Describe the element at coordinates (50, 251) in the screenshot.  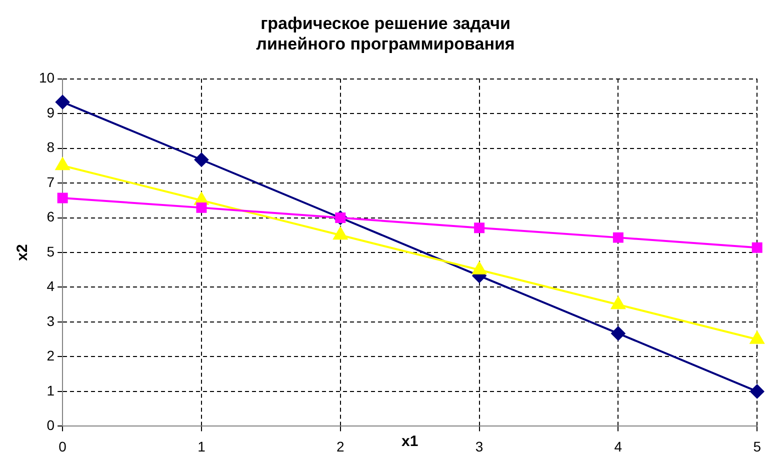
I see `y-tick-label: 5` at that location.